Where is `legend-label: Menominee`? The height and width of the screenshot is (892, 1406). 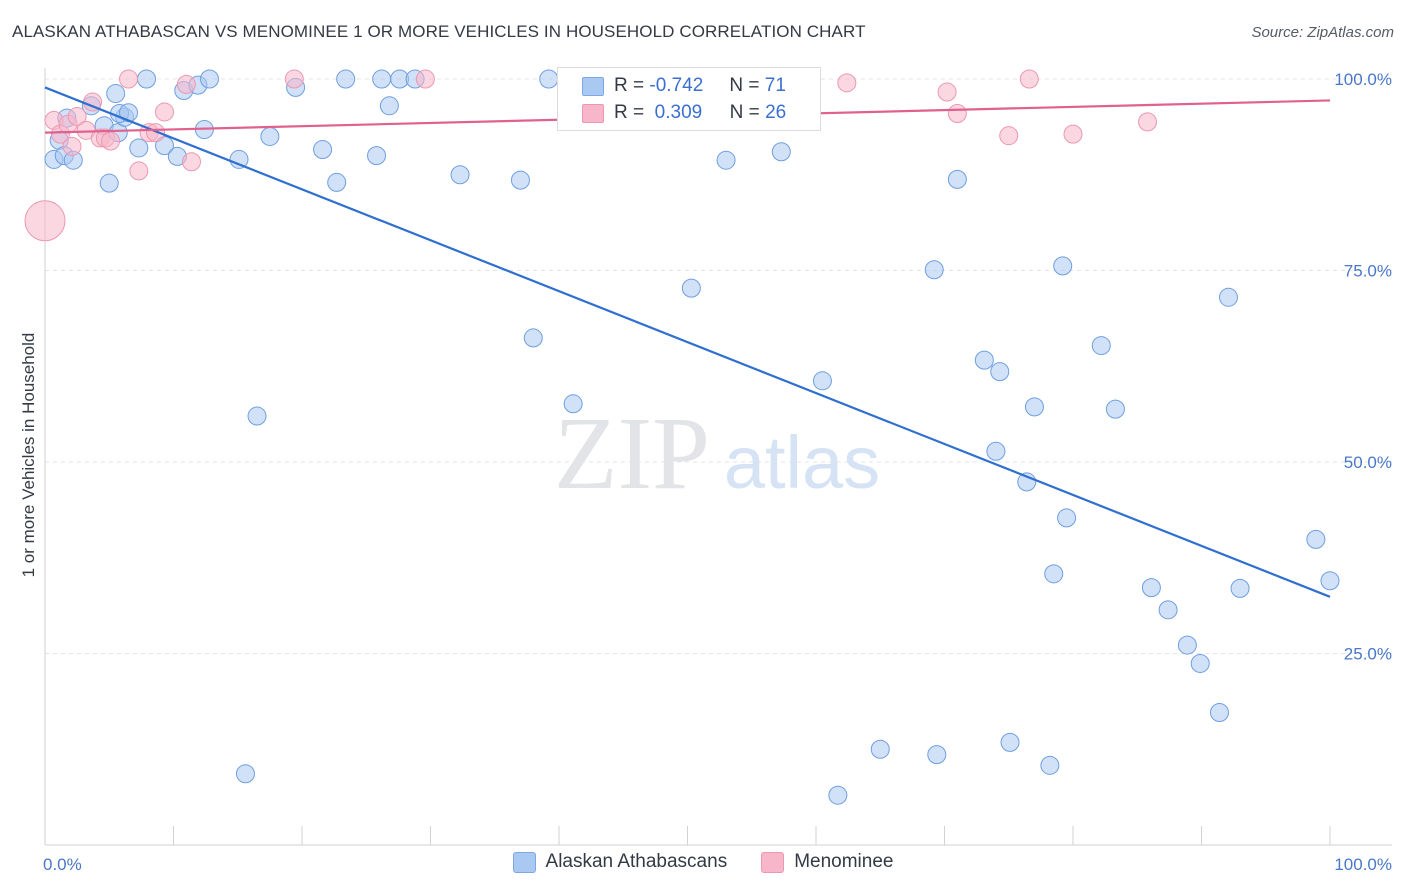
legend-label: Menominee is located at coordinates (844, 861).